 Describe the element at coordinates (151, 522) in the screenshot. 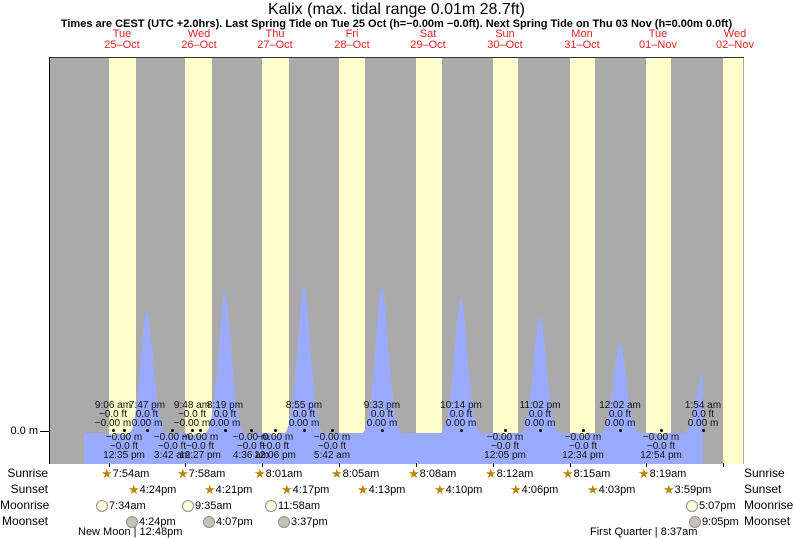

I see `moonset-entry: 4:24pm` at that location.